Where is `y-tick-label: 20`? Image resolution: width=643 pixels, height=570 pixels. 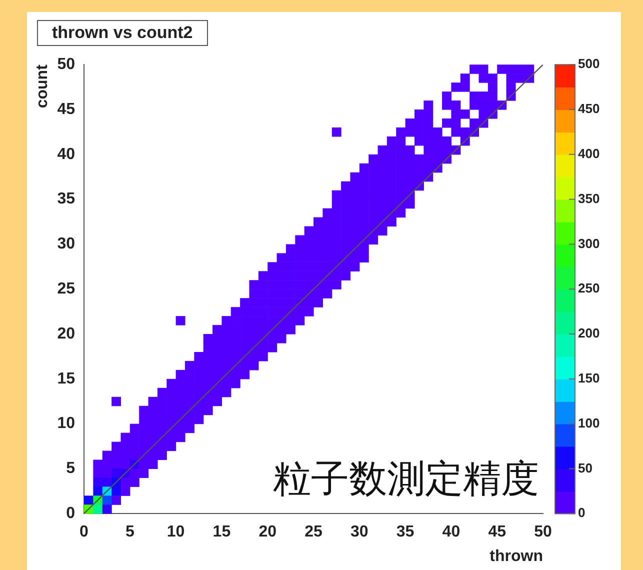
y-tick-label: 20 is located at coordinates (66, 333).